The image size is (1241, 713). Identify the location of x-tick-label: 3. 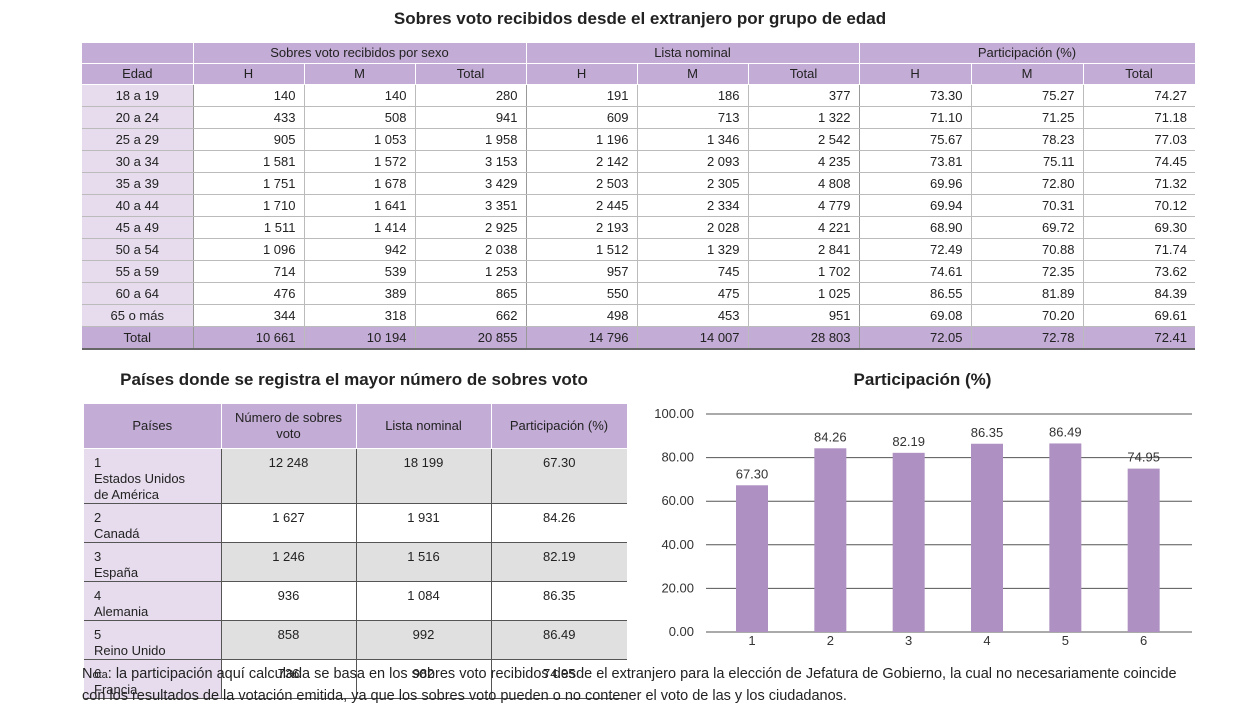
(908, 640).